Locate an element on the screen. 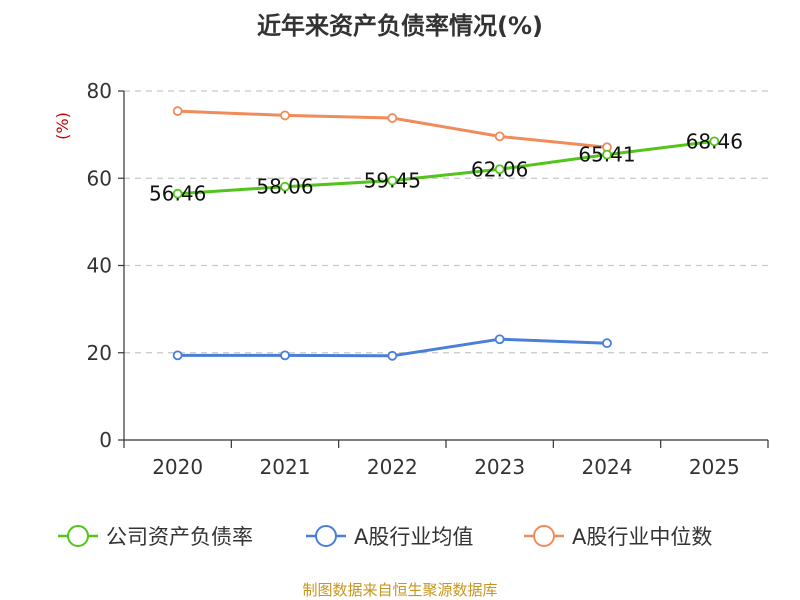 Image resolution: width=800 pixels, height=600 pixels. series-1-point-2021 is located at coordinates (285, 355).